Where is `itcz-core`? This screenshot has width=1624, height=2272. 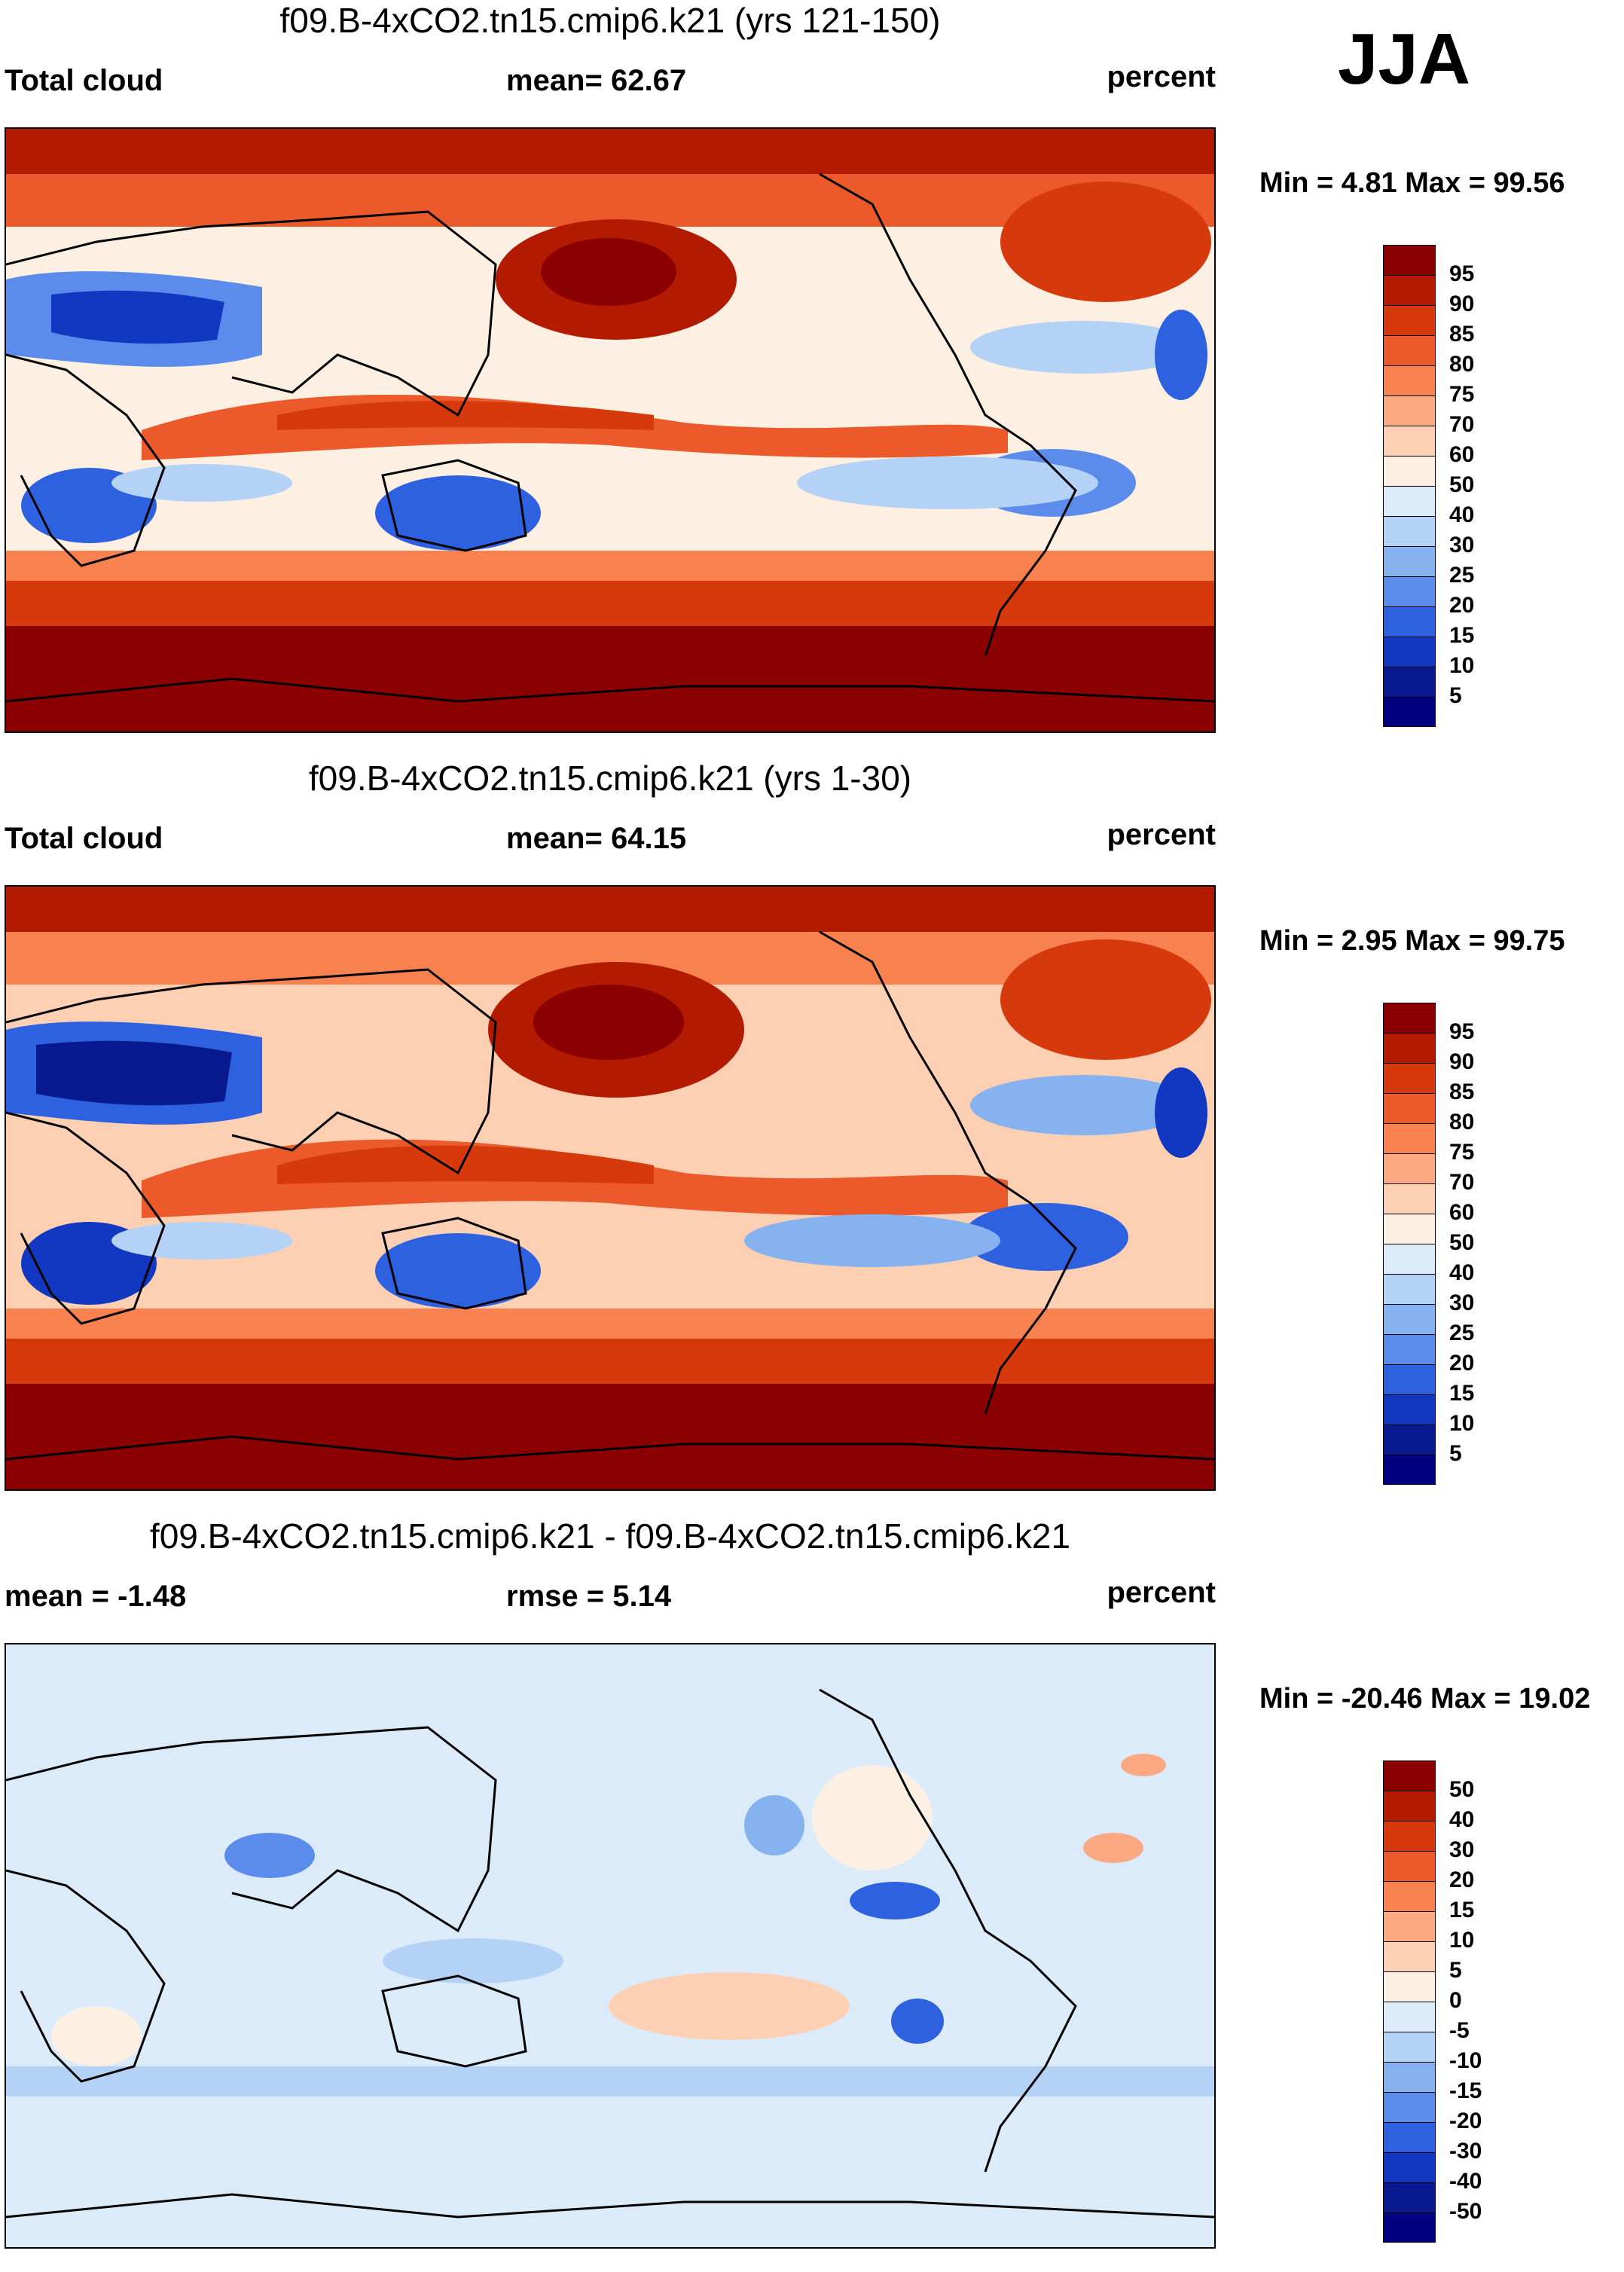 itcz-core is located at coordinates (466, 1164).